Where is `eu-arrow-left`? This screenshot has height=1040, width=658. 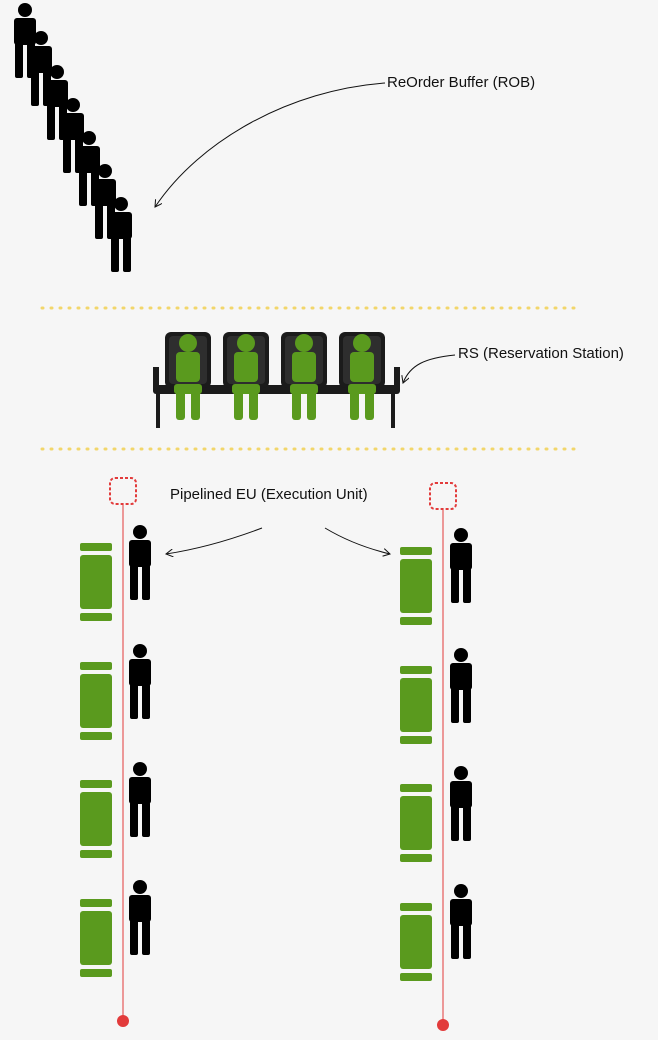
eu-arrow-left is located at coordinates (214, 540).